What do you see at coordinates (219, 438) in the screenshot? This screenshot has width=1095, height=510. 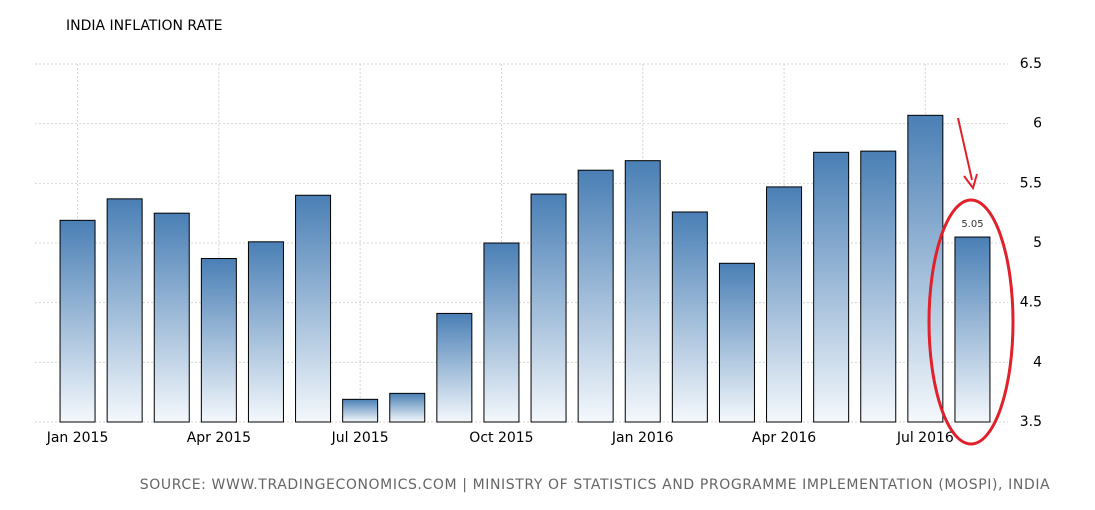 I see `x-tick-label: Apr 2015` at bounding box center [219, 438].